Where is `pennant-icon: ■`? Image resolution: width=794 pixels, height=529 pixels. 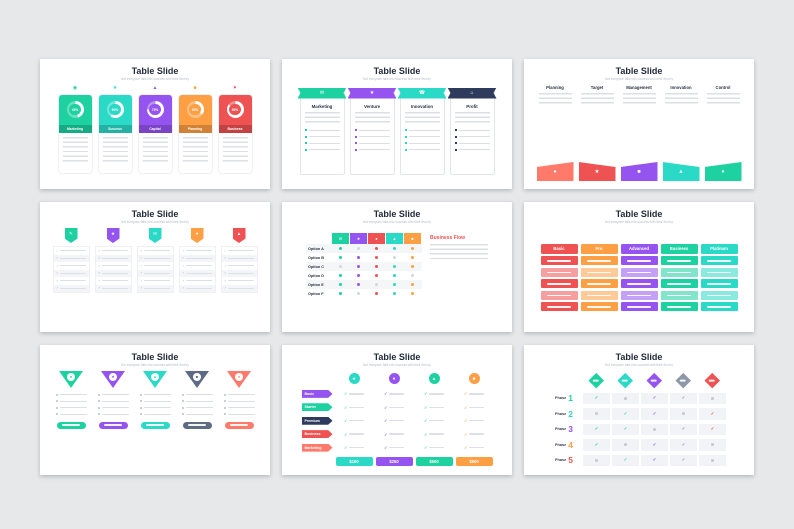
pennant-icon: ■ is located at coordinates (197, 376).